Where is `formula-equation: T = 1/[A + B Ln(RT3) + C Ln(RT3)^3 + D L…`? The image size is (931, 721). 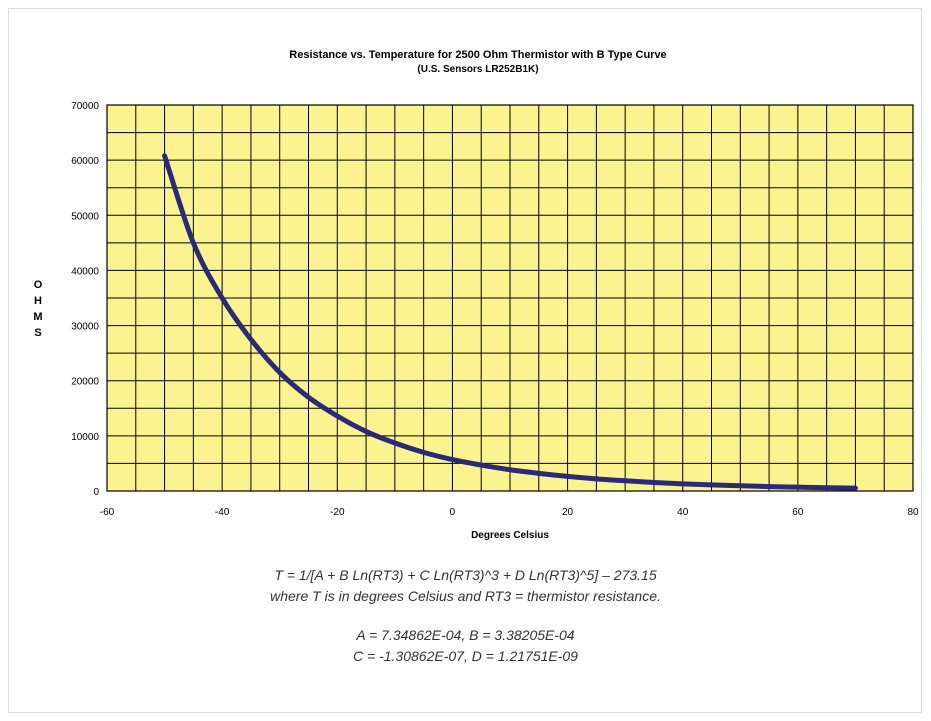 formula-equation: T = 1/[A + B Ln(RT3) + C Ln(RT3)^3 + D L… is located at coordinates (465, 575).